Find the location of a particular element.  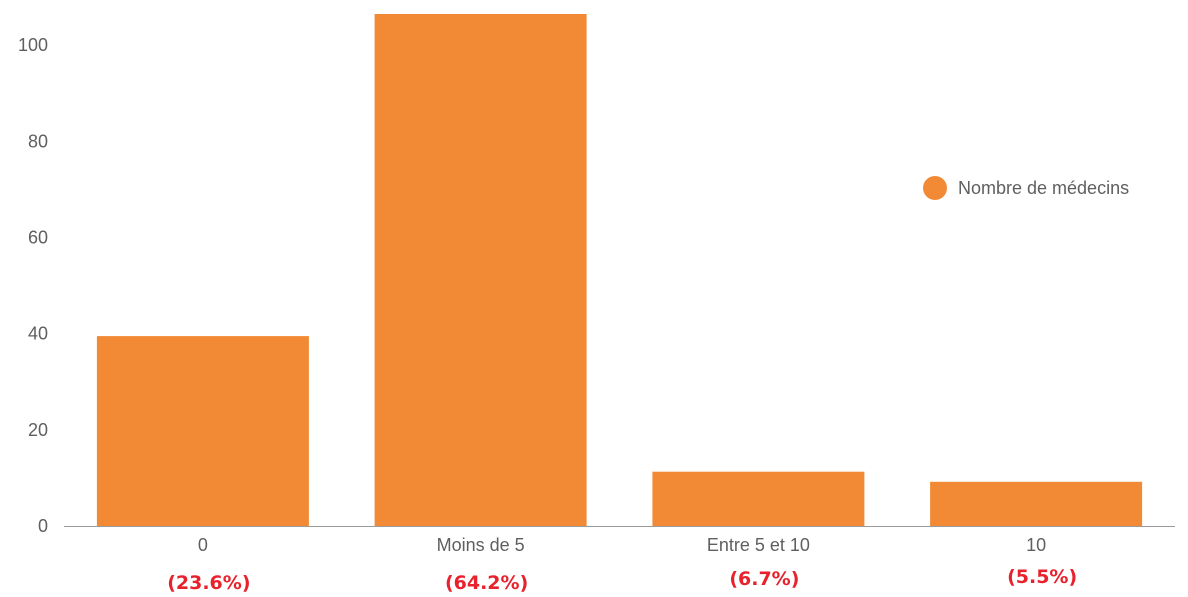

y-tick-label: 60 is located at coordinates (38, 238).